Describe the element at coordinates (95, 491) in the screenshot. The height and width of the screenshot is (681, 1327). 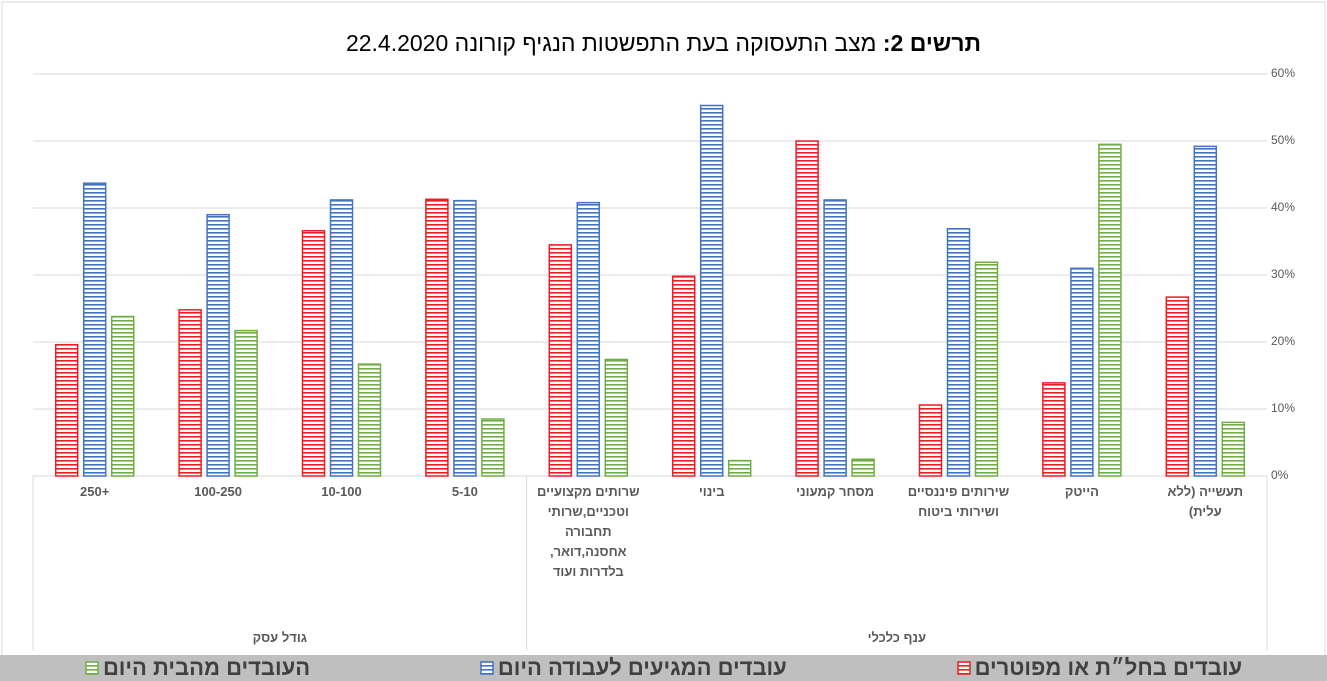
I see `x-tick-label: +250` at that location.